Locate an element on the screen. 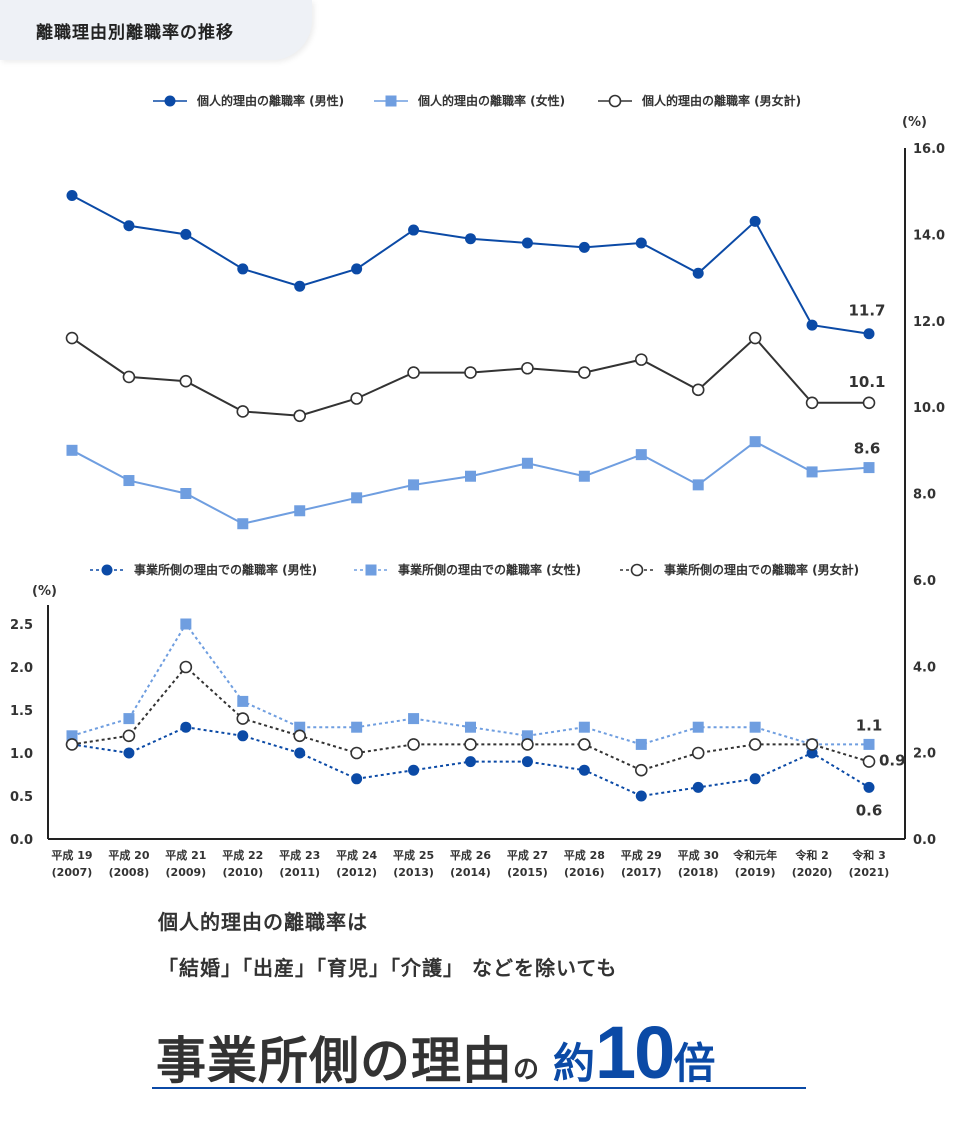 This screenshot has width=961, height=1123. x-category-label: 平成 30 is located at coordinates (698, 855).